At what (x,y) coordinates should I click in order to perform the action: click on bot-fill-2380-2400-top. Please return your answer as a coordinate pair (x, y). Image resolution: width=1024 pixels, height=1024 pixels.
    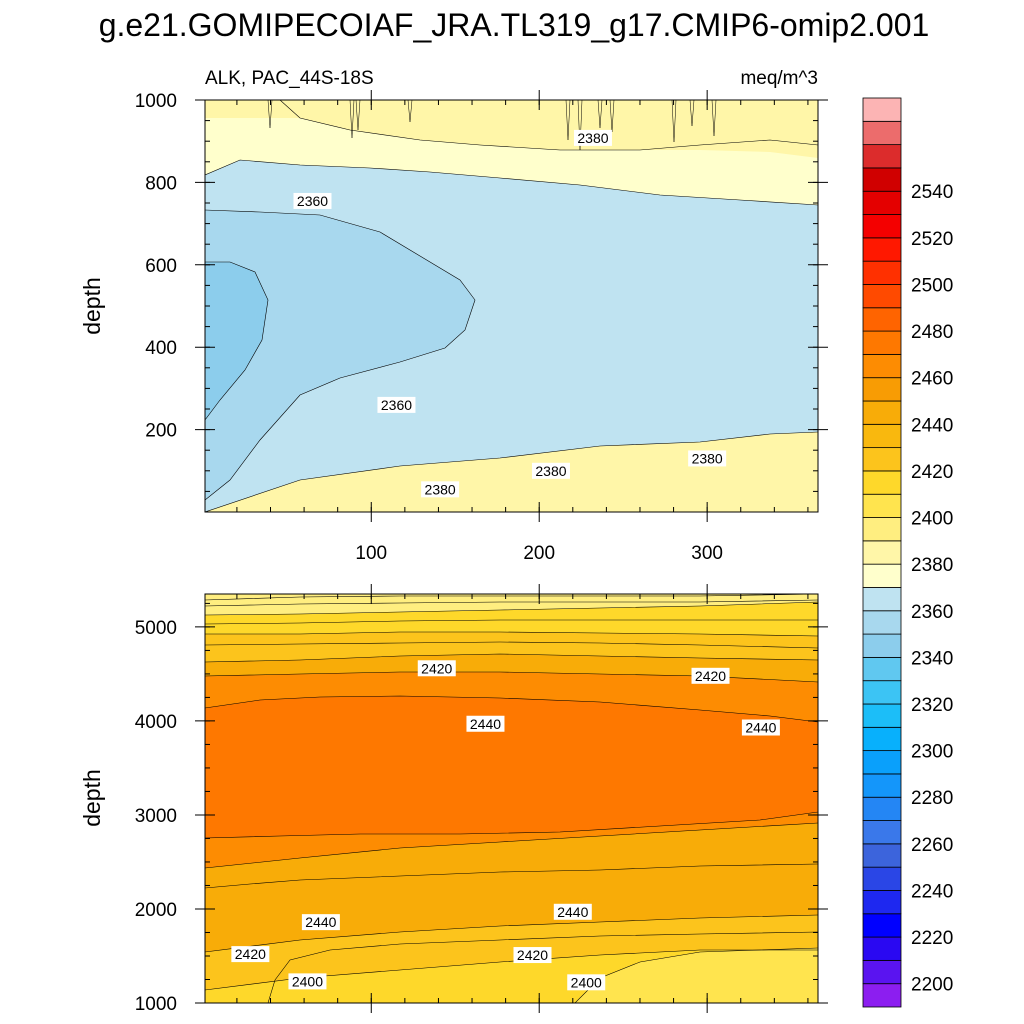
    Looking at the image, I should click on (511, 604).